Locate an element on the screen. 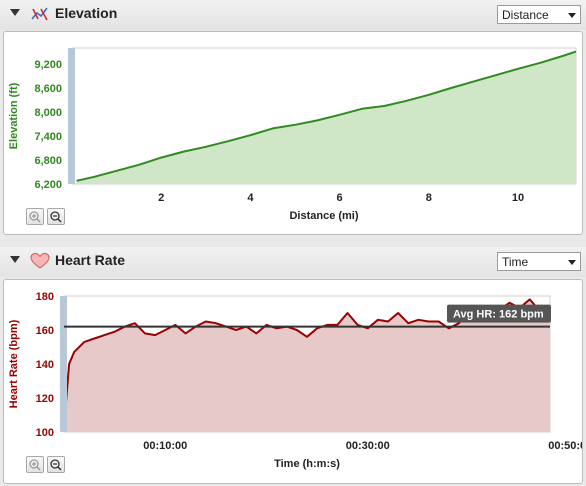 Image resolution: width=586 pixels, height=486 pixels. heart-rate-panel-title: Heart Rate is located at coordinates (90, 260).